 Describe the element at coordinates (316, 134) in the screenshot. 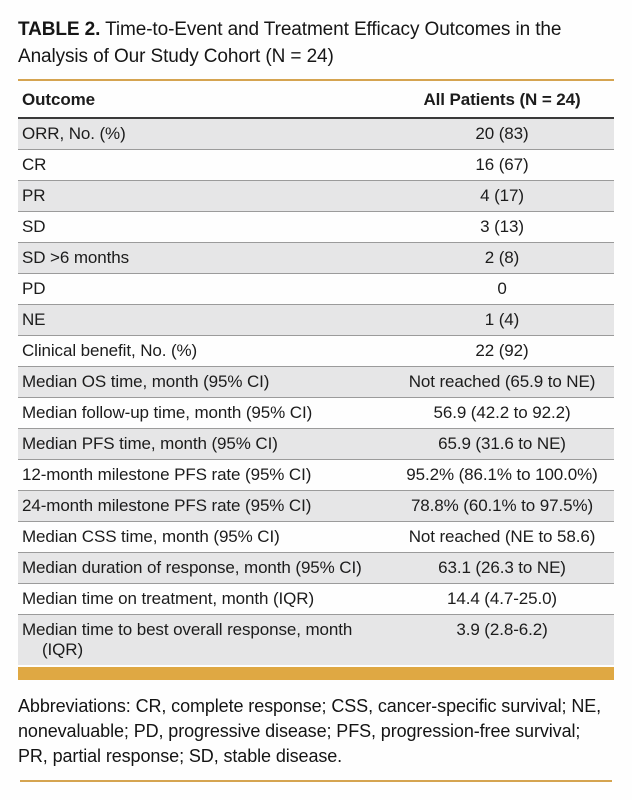

I see `table-row: ORR, No. (%) 20 (83)` at that location.